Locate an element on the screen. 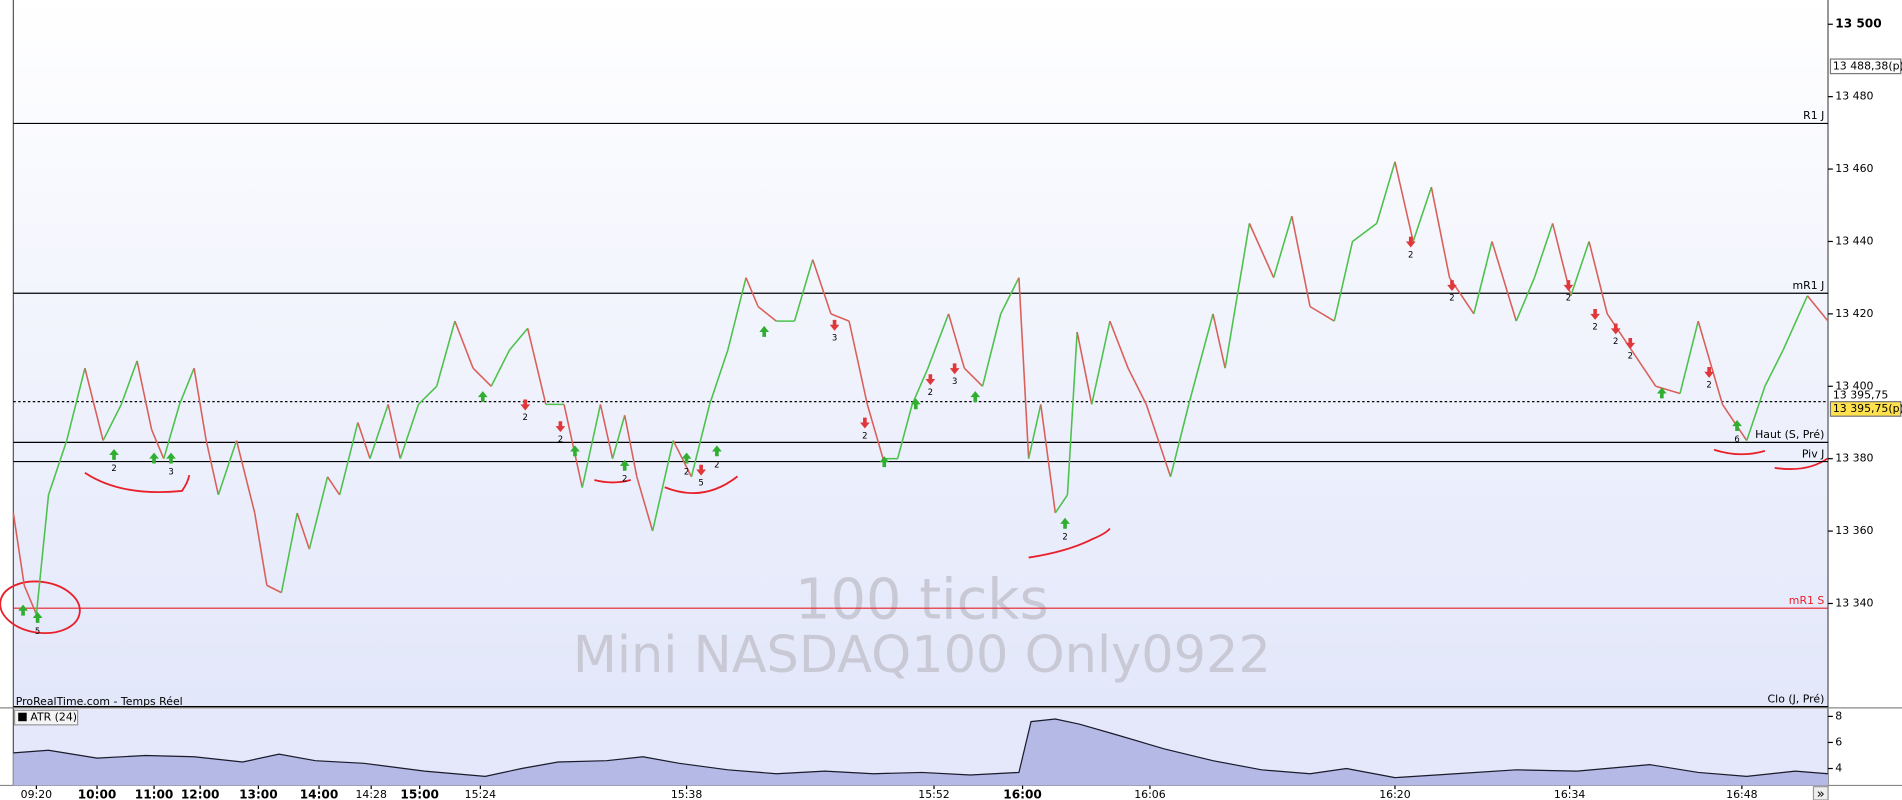 This screenshot has height=800, width=1902. scroll-button-label: » is located at coordinates (1821, 793).